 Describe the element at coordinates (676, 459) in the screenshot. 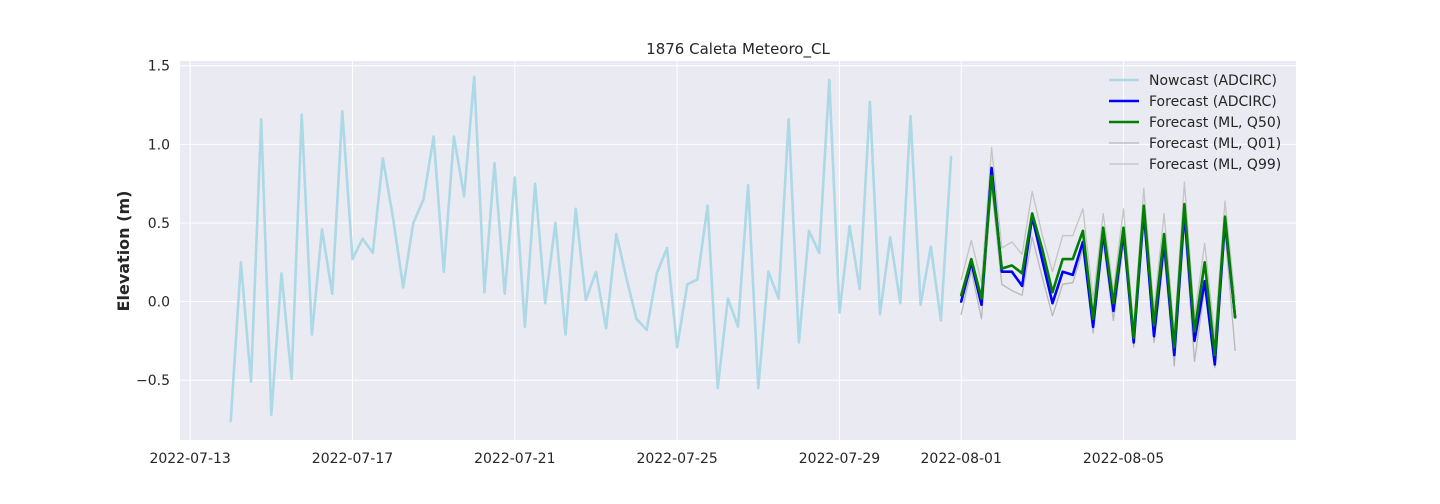

I see `x-tick-label: 2022-07-25` at that location.